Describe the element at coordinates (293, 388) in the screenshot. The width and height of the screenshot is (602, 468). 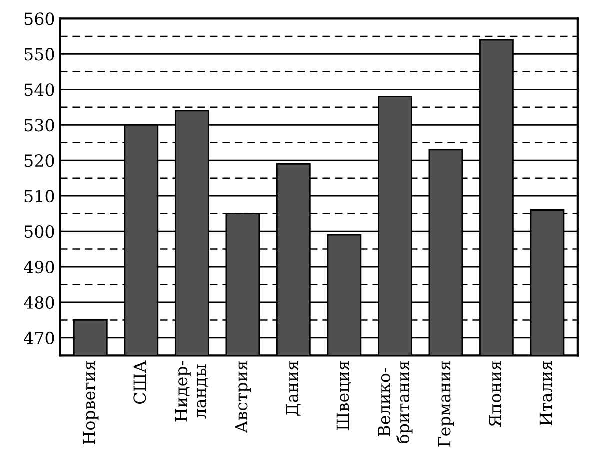
I see `x-tick-label: Дания` at that location.